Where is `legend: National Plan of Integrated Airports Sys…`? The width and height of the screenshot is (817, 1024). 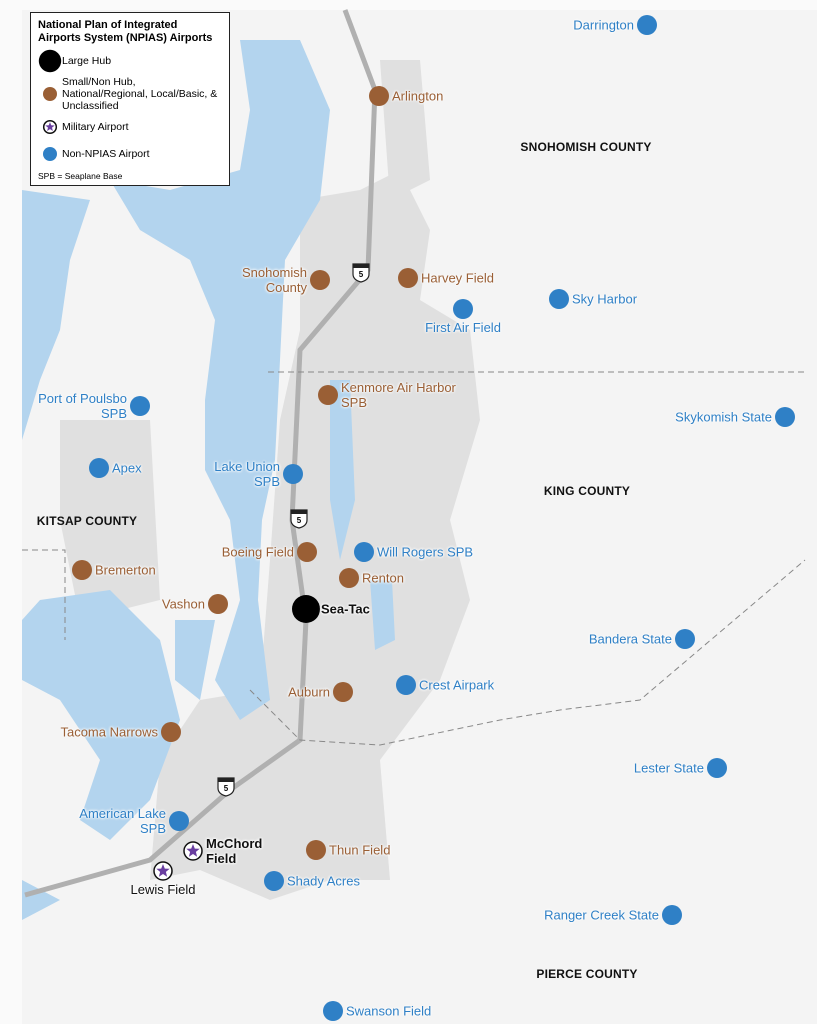
legend: National Plan of Integrated Airports Sys… is located at coordinates (130, 99).